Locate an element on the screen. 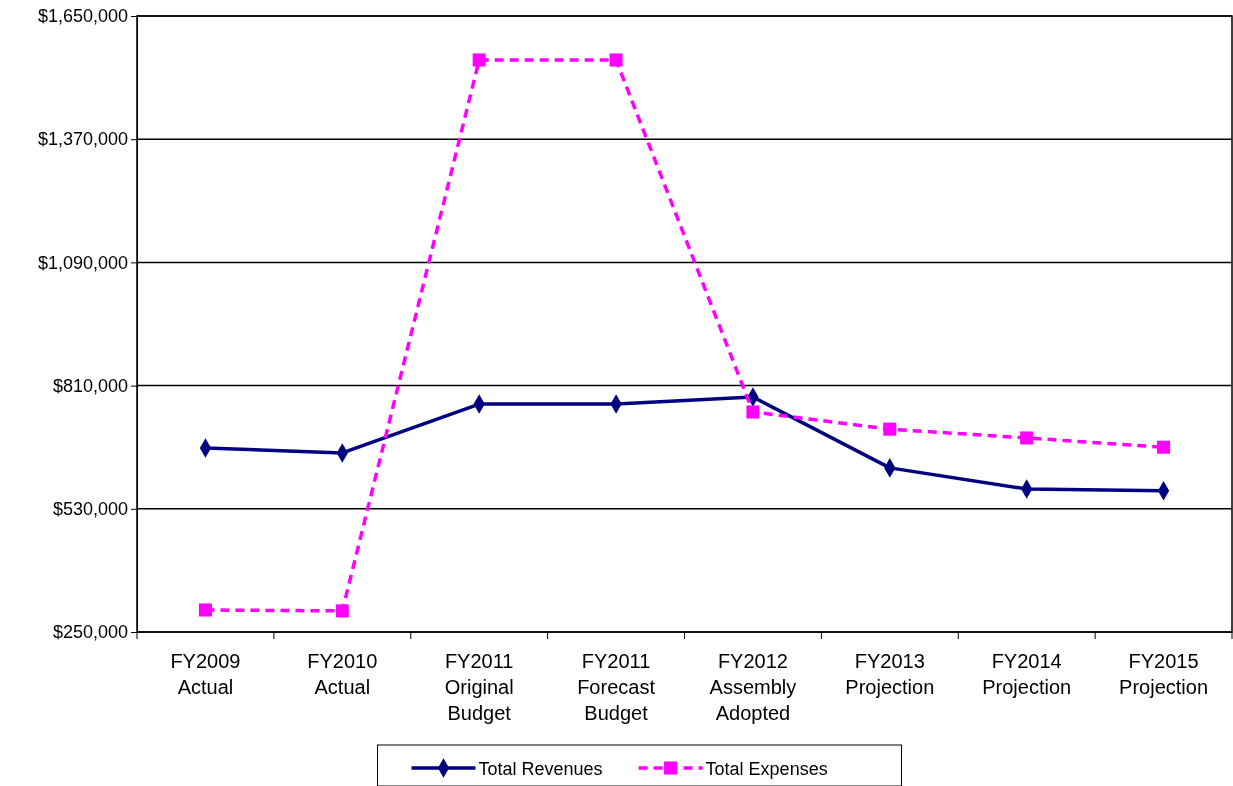 Image resolution: width=1233 pixels, height=786 pixels. y-tick-label: $810,000 is located at coordinates (90, 385).